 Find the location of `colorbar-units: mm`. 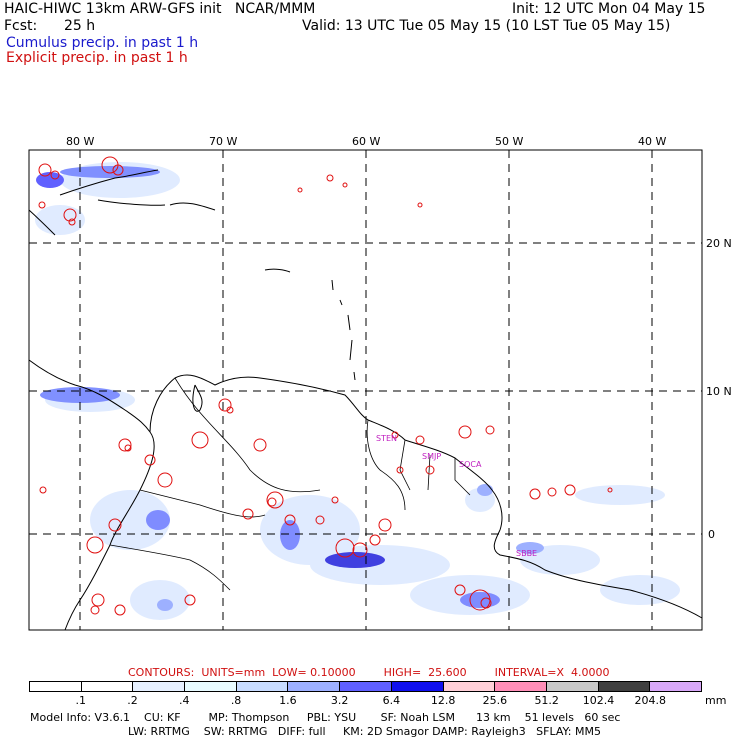

colorbar-units: mm is located at coordinates (716, 700).